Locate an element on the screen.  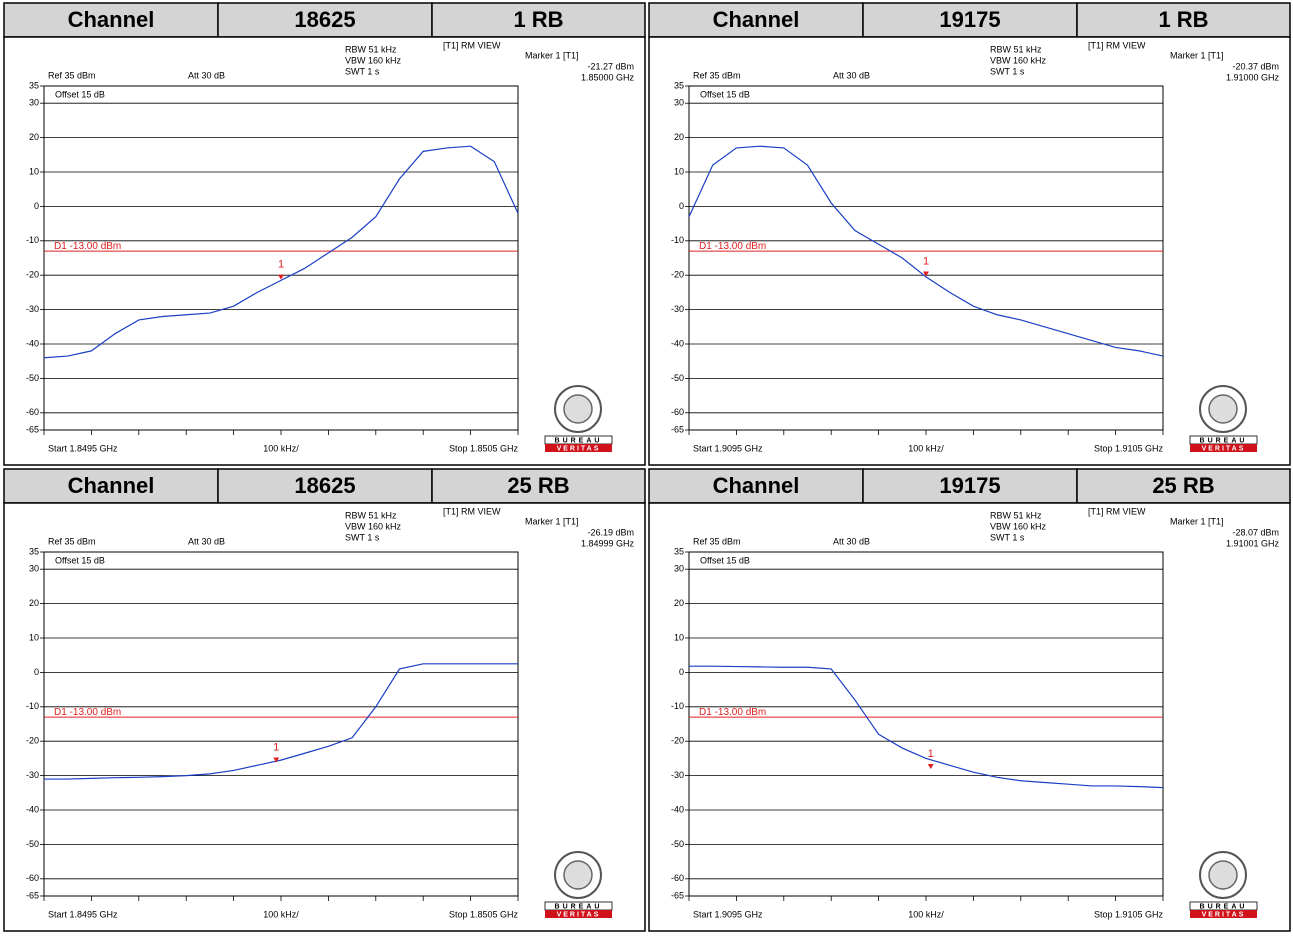
x-start-label: Start 1.8495 GHz is located at coordinates (83, 448).